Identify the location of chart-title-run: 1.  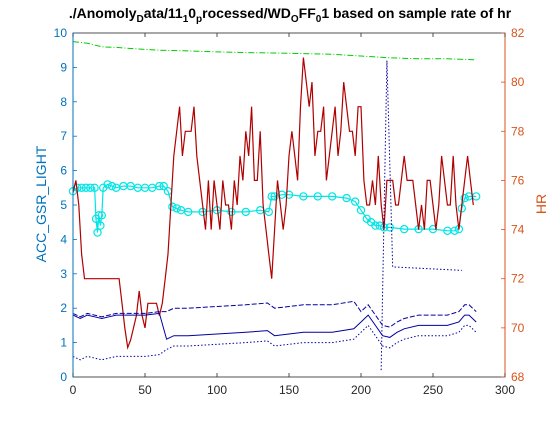
(186, 19).